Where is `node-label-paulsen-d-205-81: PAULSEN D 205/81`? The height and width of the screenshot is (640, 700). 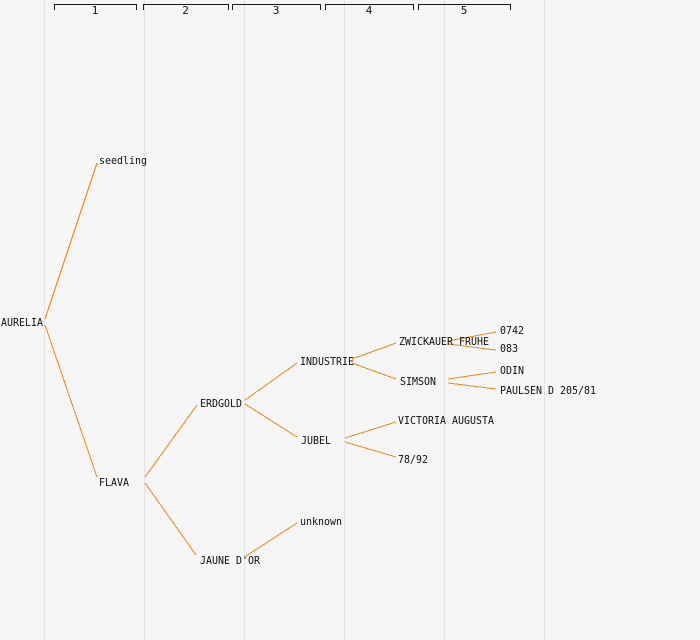
node-label-paulsen-d-205-81: PAULSEN D 205/81 is located at coordinates (548, 390).